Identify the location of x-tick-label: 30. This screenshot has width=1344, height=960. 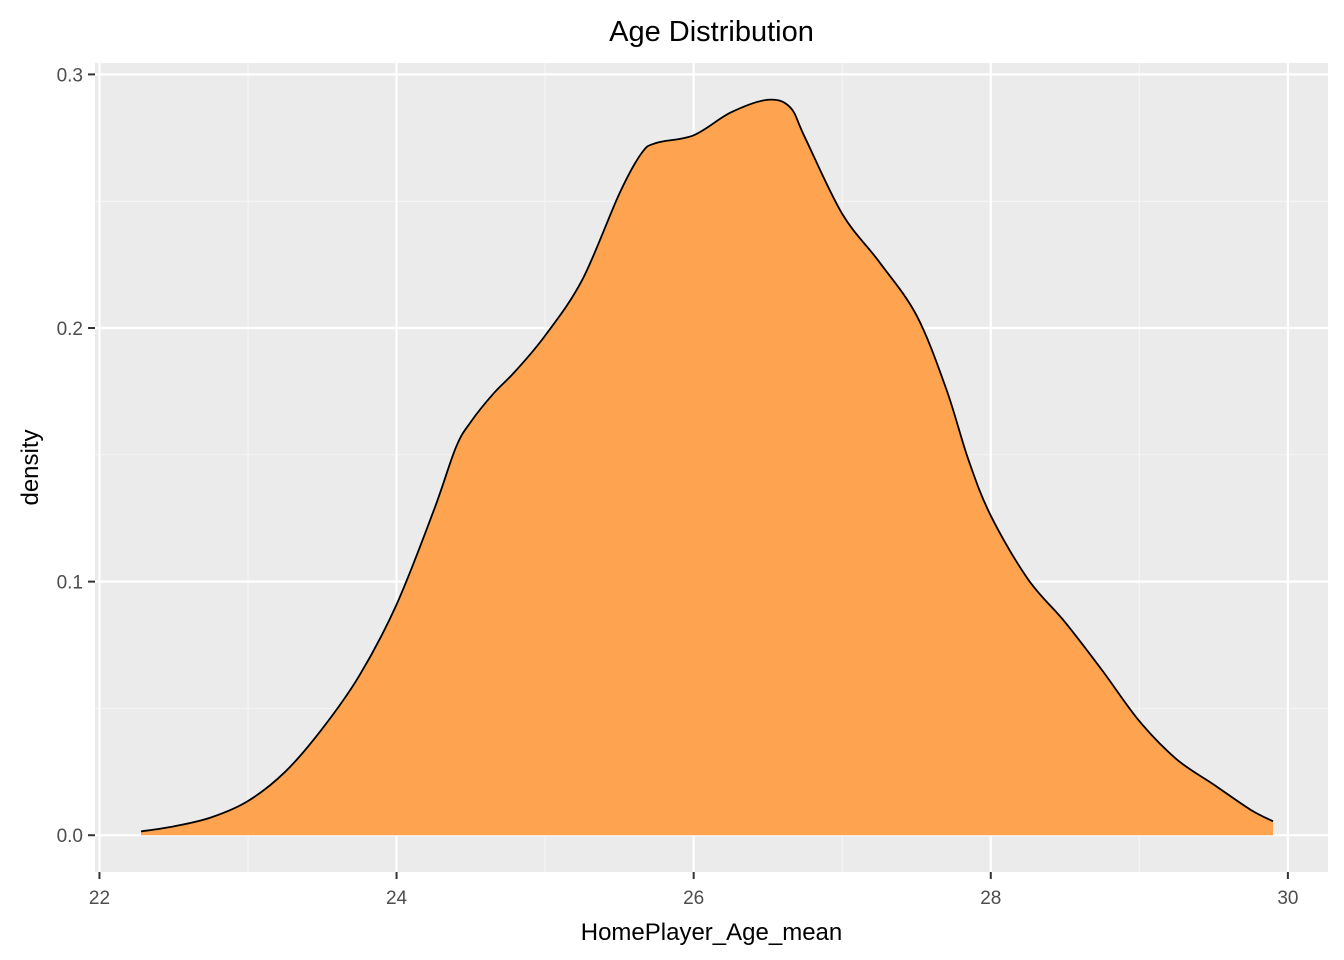
(1287, 898).